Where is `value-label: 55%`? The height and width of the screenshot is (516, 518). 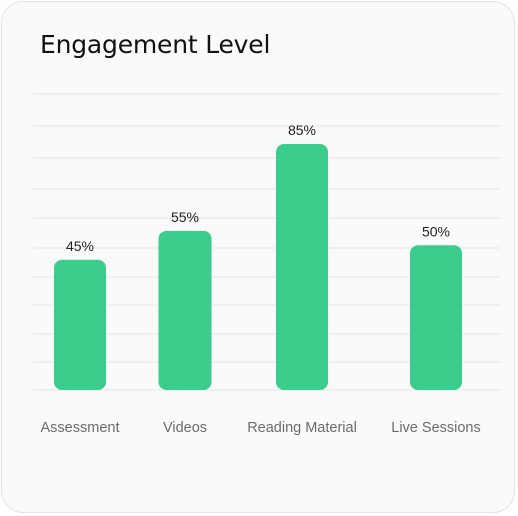
value-label: 55% is located at coordinates (185, 217).